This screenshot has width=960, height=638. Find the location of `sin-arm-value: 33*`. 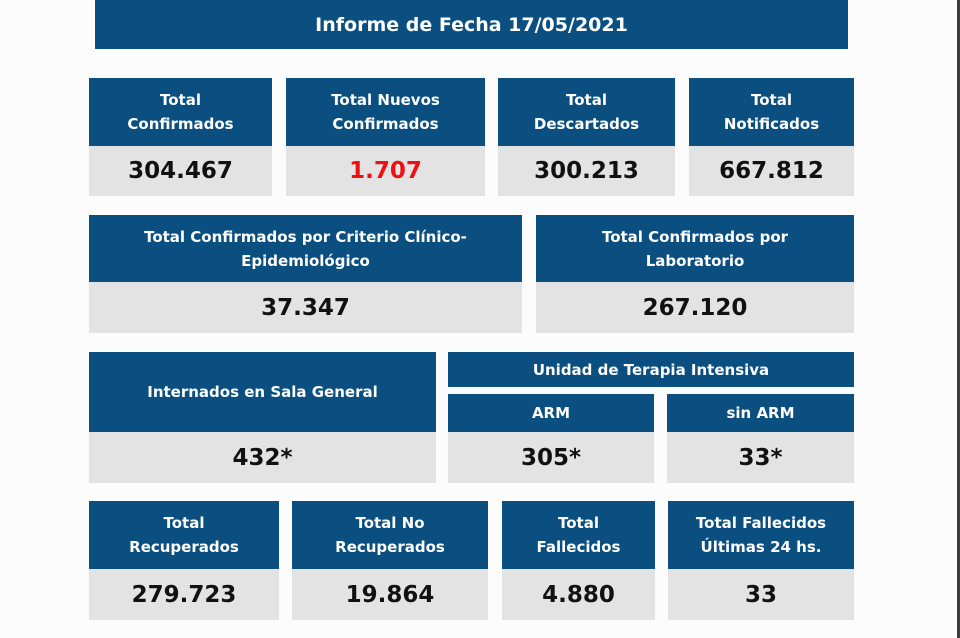

sin-arm-value: 33* is located at coordinates (760, 457).